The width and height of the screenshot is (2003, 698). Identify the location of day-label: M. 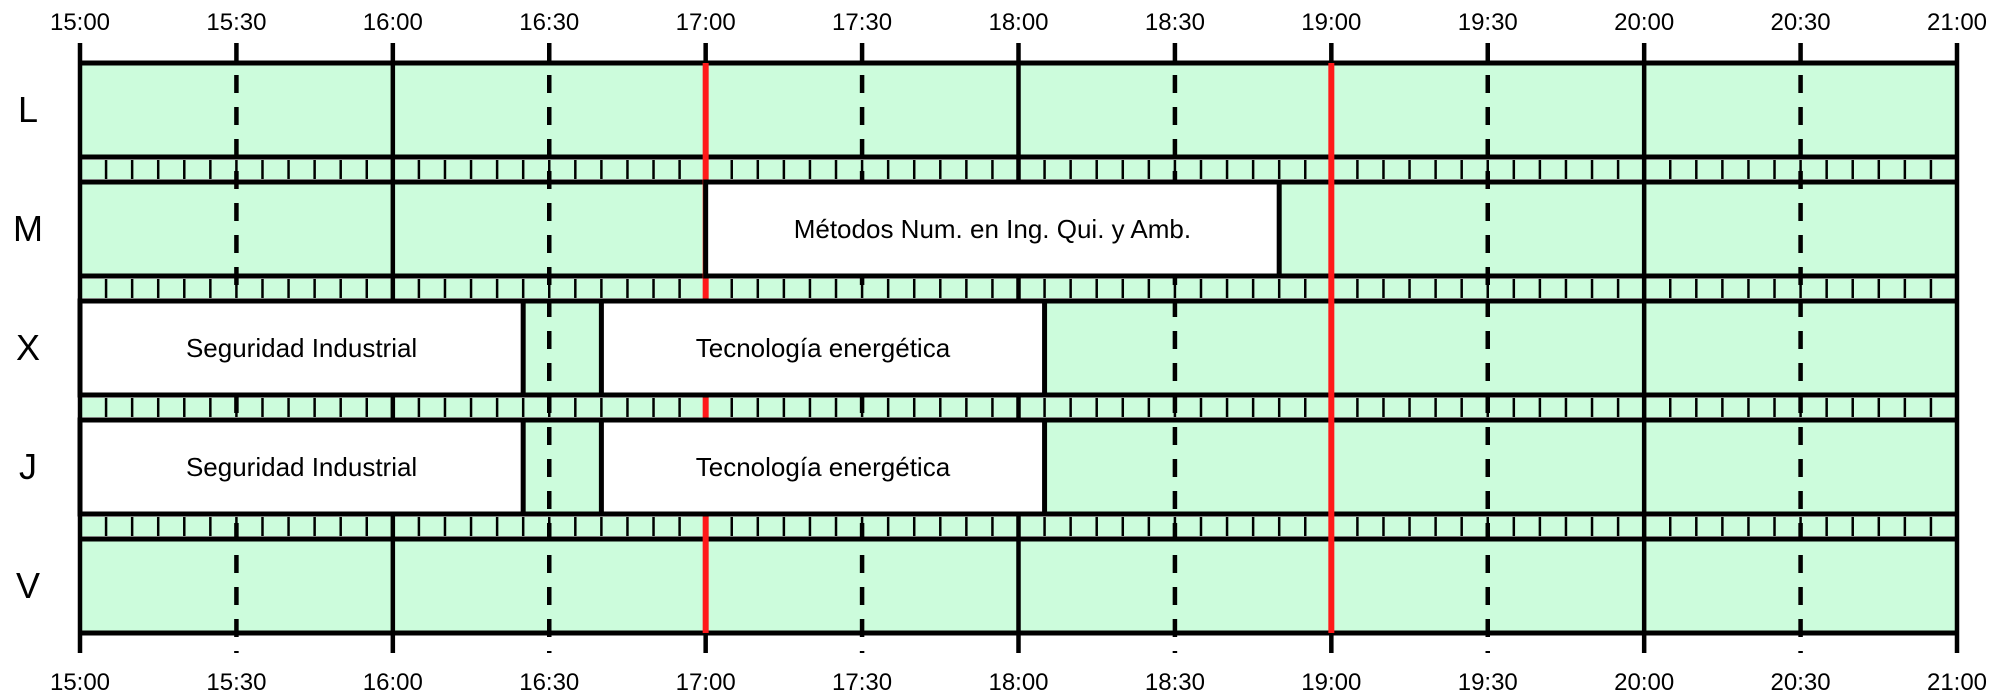
(28, 228).